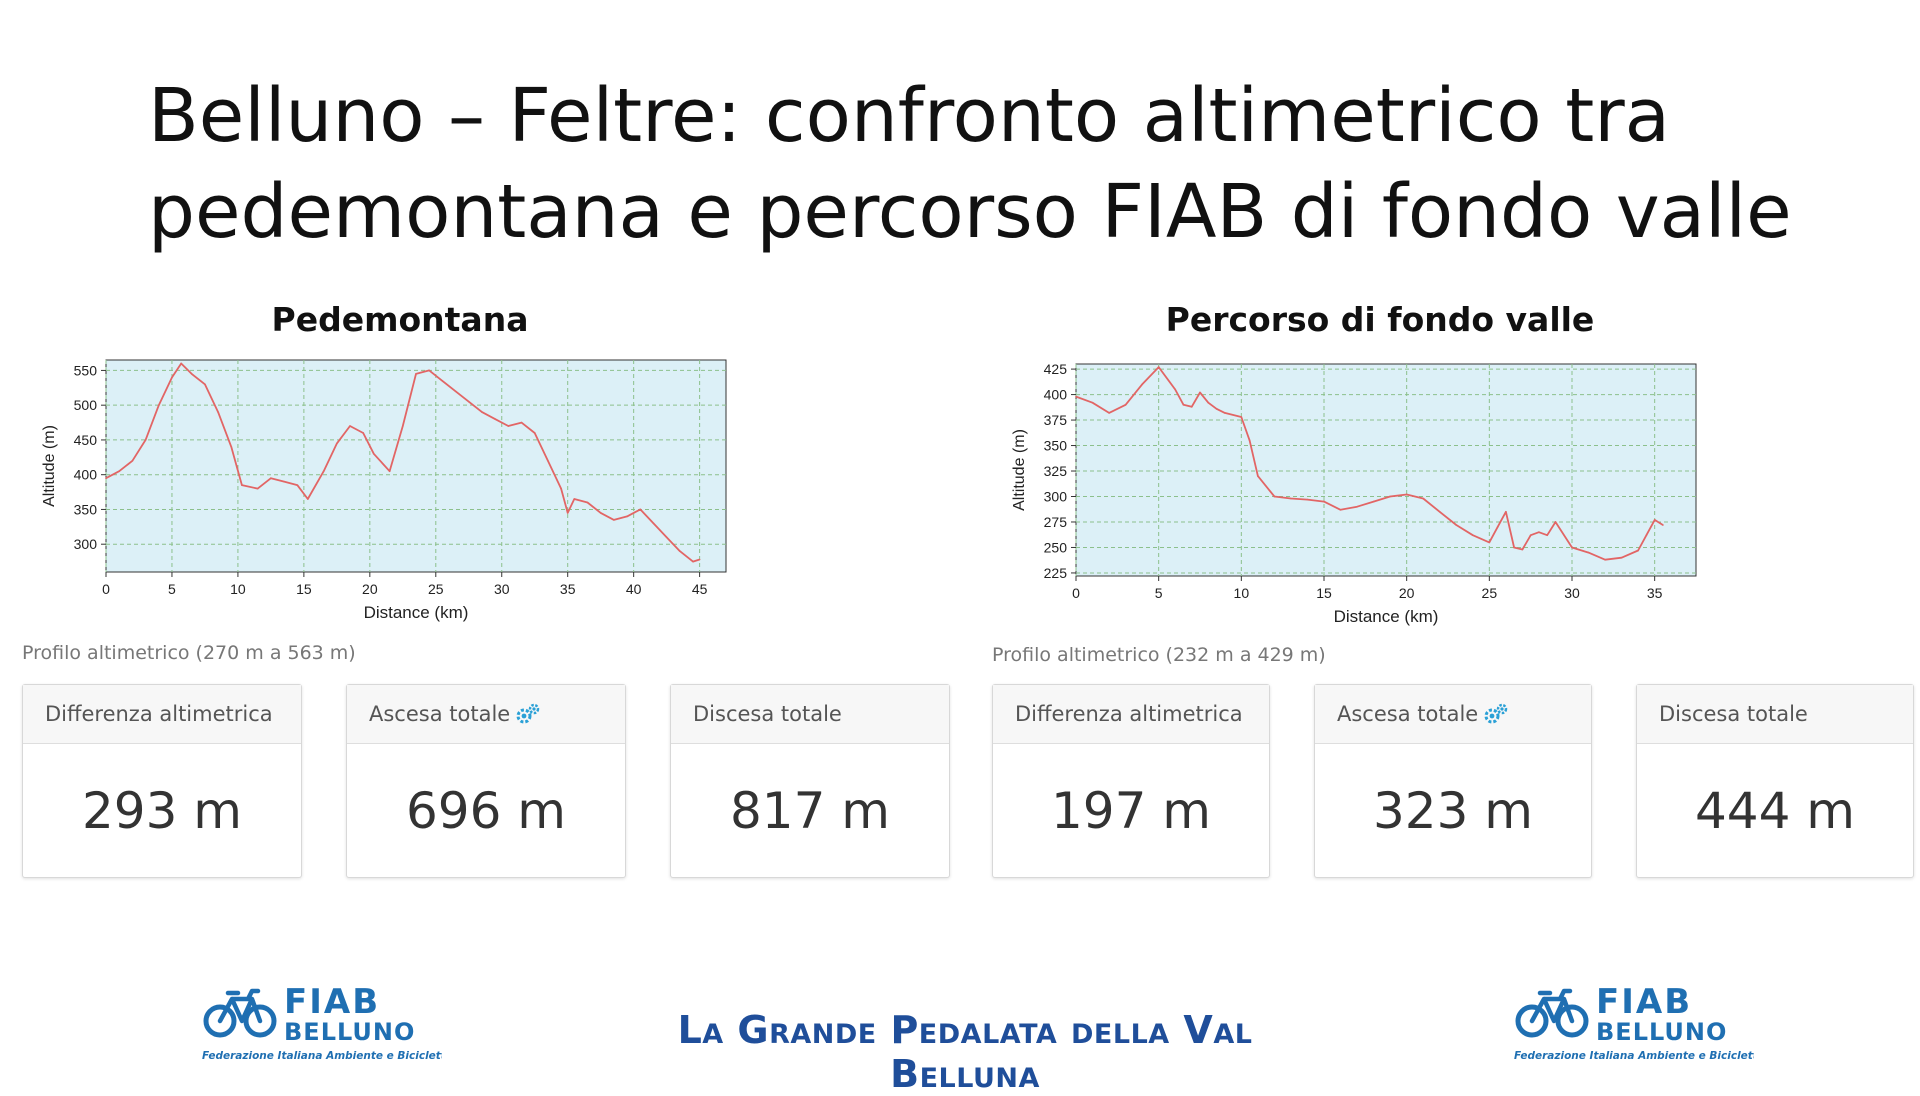 This screenshot has height=1096, width=1920. What do you see at coordinates (400, 319) in the screenshot?
I see `pedemontana-heading: Pedemontana` at bounding box center [400, 319].